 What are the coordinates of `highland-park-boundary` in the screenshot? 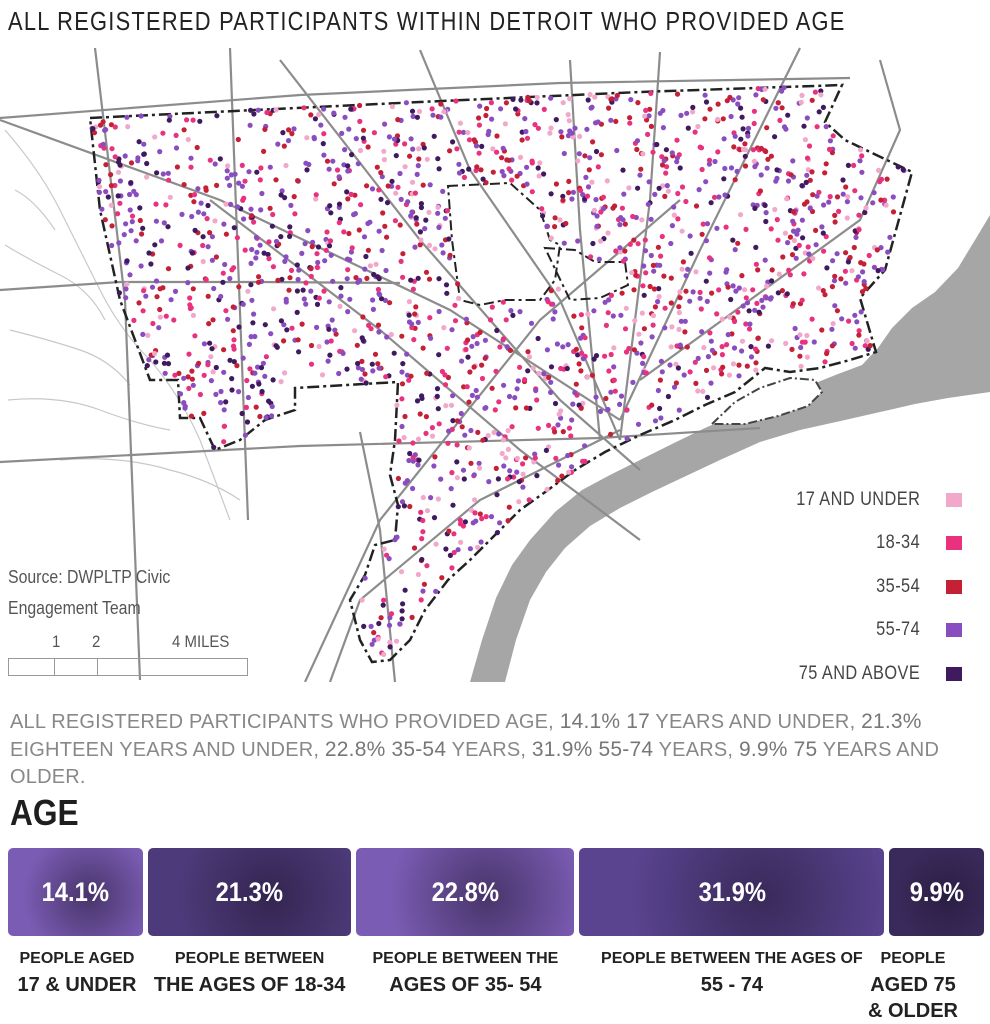 It's located at (586, 274).